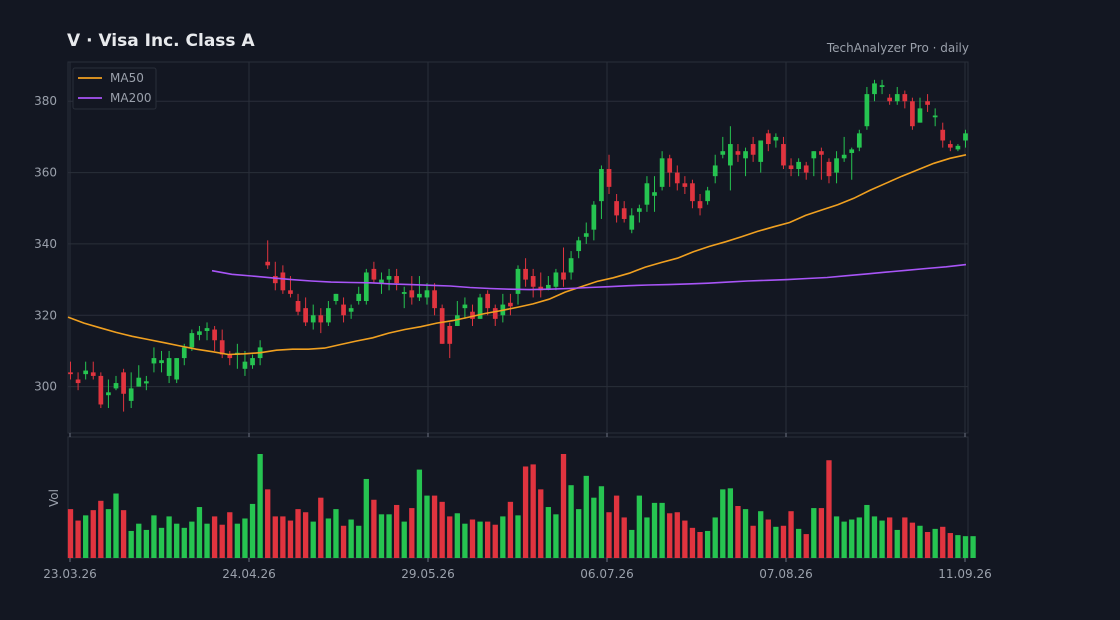 The height and width of the screenshot is (620, 1120). I want to click on x-tick-label: 11.09.26, so click(964, 574).